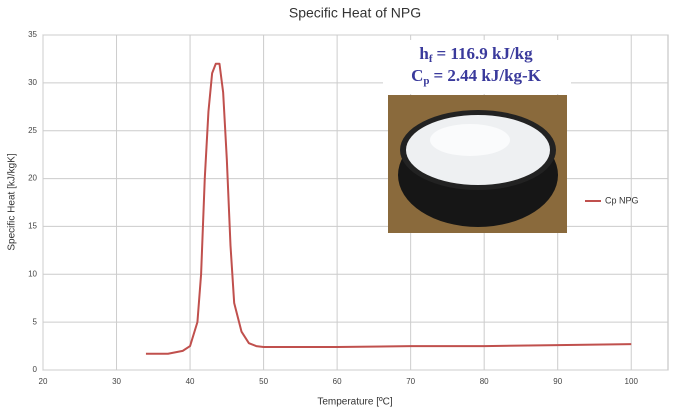  I want to click on annotation-text: = 2.44 kJ/kg-K, so click(487, 75).